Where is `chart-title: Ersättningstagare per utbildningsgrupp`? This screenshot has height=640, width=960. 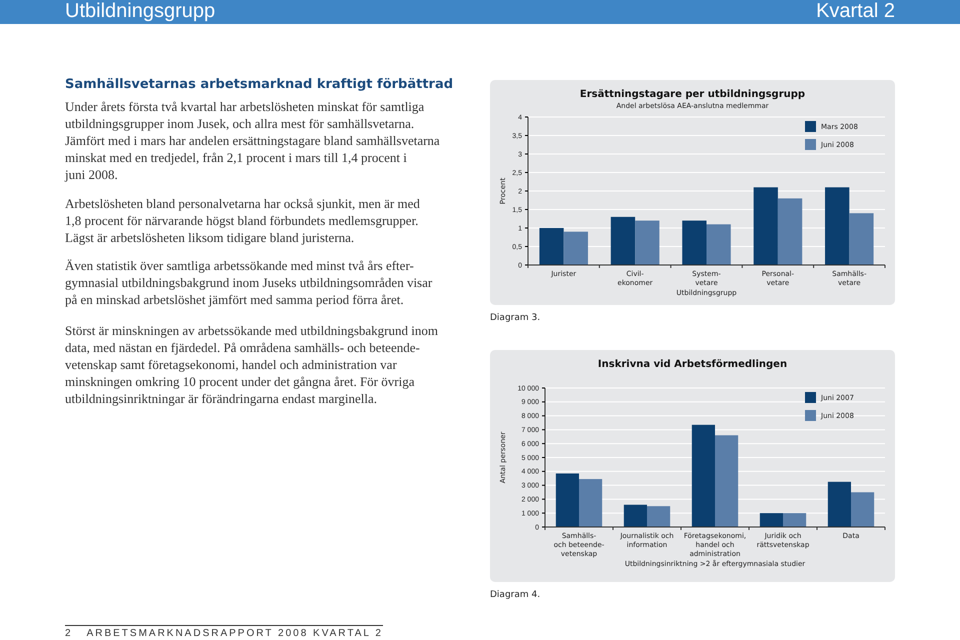
chart-title: Ersättningstagare per utbildningsgrupp is located at coordinates (693, 94).